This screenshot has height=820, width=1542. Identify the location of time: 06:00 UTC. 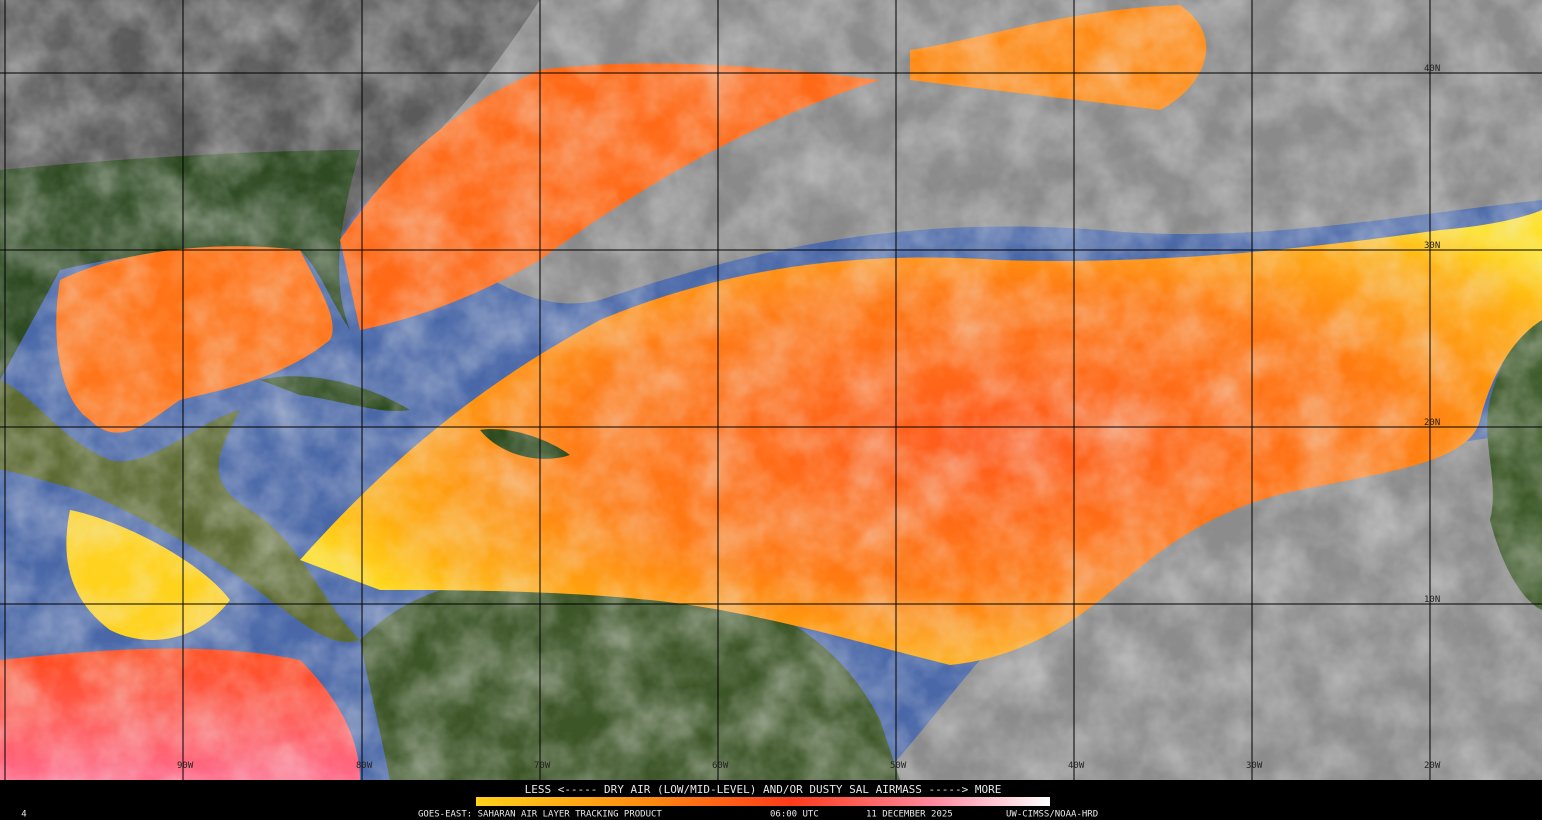
(794, 815).